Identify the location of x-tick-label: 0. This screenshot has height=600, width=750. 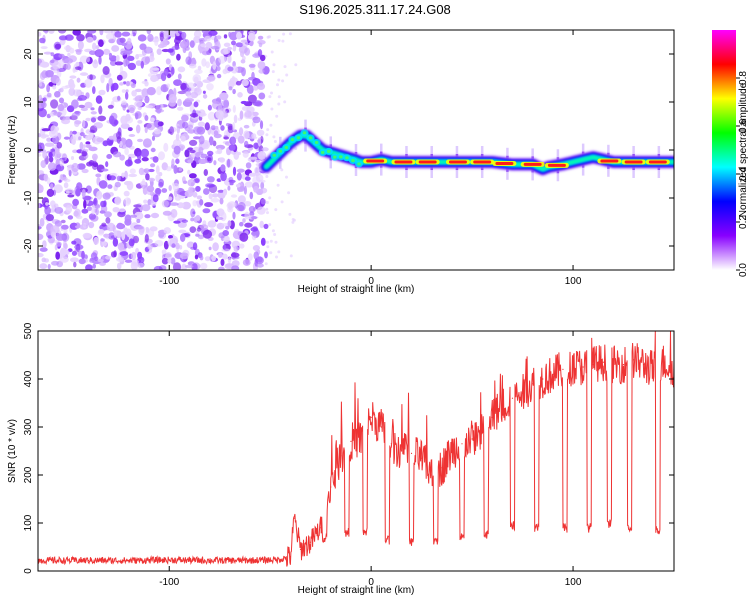
(371, 281).